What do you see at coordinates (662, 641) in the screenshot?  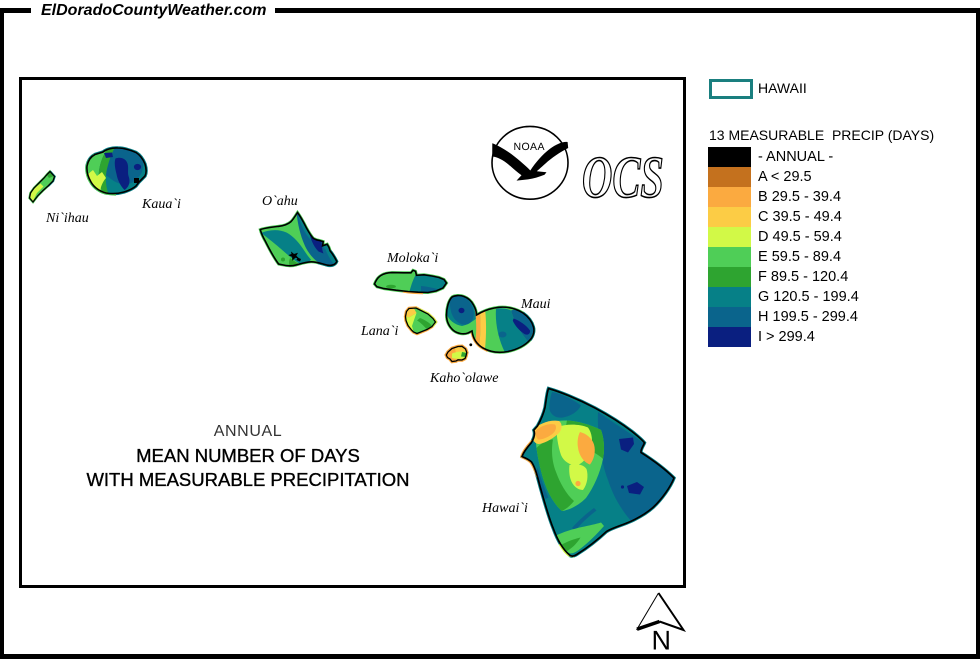 I see `svg-text: N` at bounding box center [662, 641].